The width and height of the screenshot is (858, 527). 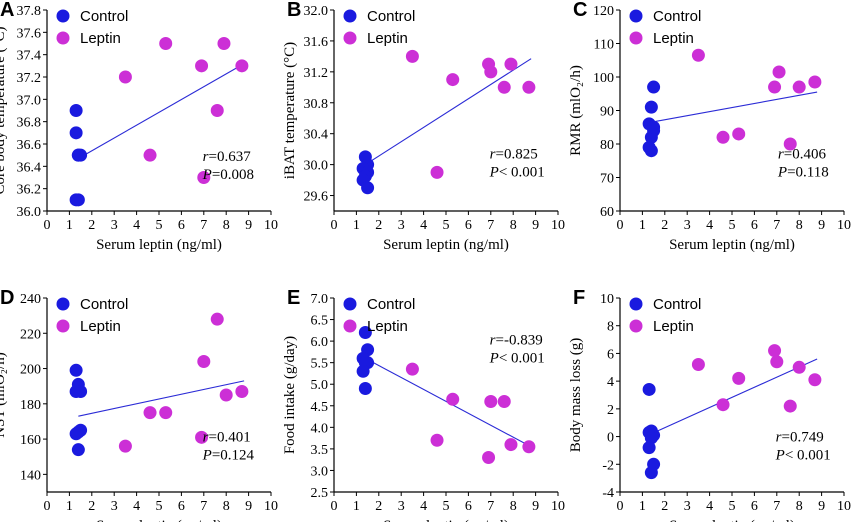 I want to click on y-tick-label: 3.5, so click(x=320, y=450).